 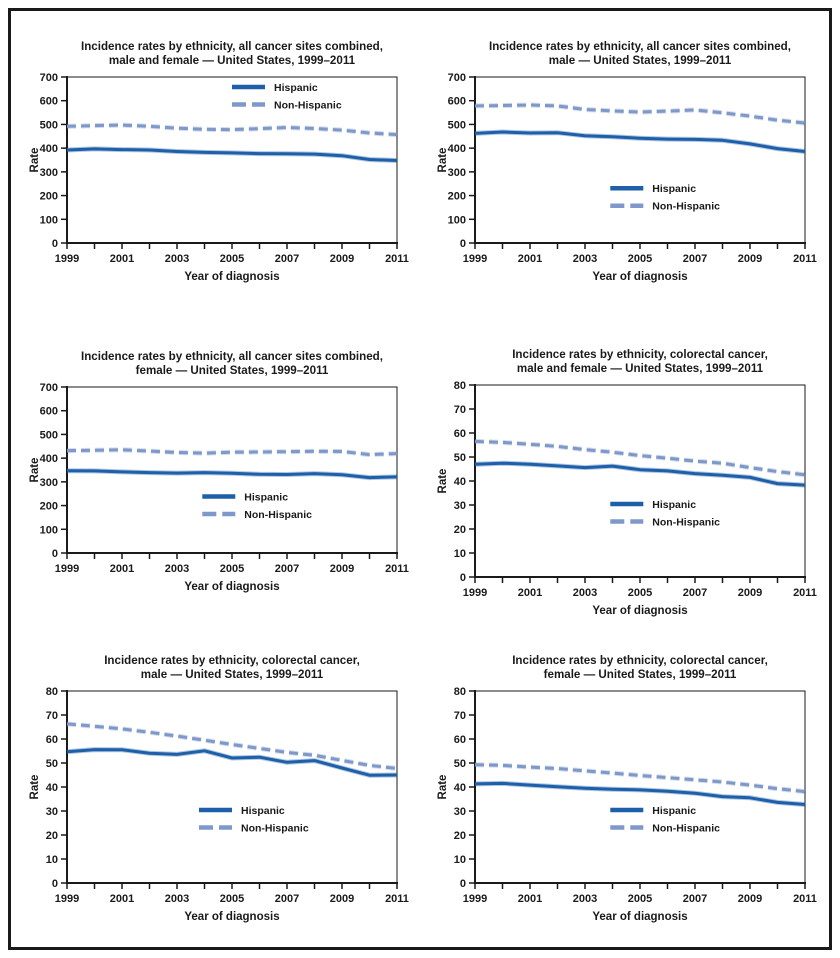 What do you see at coordinates (49, 102) in the screenshot?
I see `y-tick-label: 600` at bounding box center [49, 102].